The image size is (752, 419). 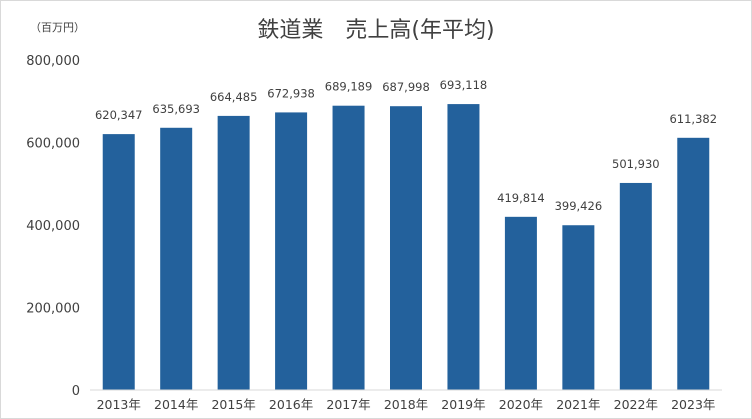 What do you see at coordinates (693, 263) in the screenshot?
I see `bar-2023年` at bounding box center [693, 263].